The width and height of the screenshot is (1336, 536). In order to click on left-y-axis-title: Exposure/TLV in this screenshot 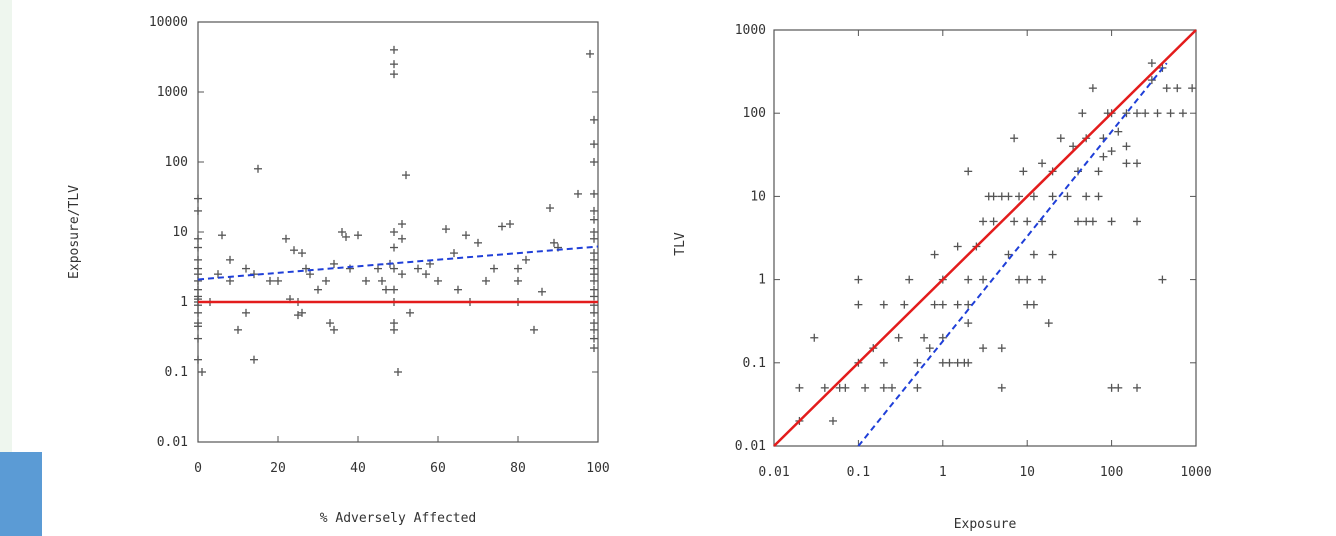, I will do `click(74, 232)`.